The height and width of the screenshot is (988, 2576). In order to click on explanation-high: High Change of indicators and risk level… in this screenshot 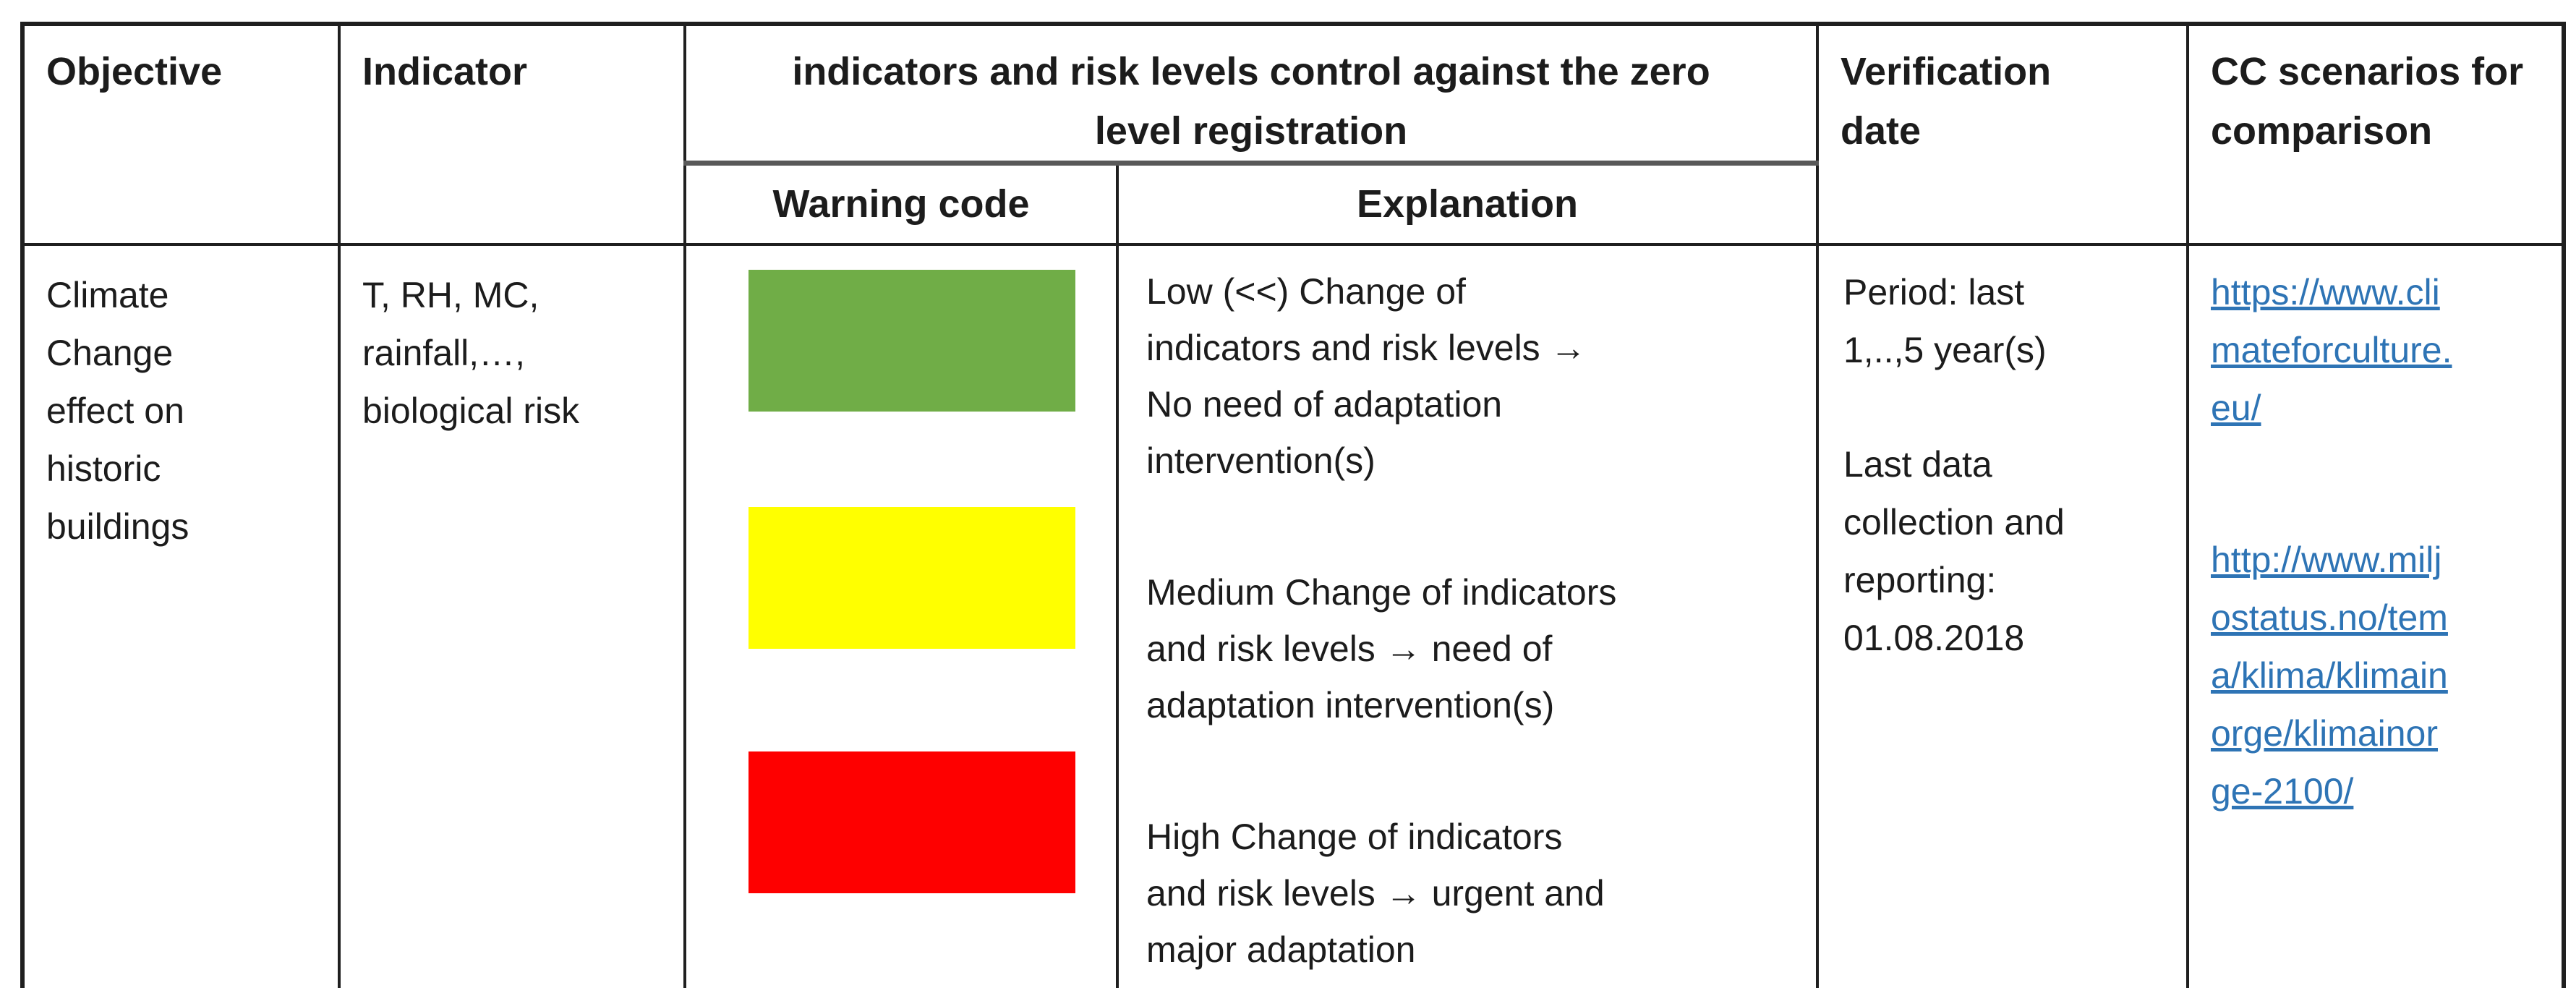, I will do `click(1375, 902)`.